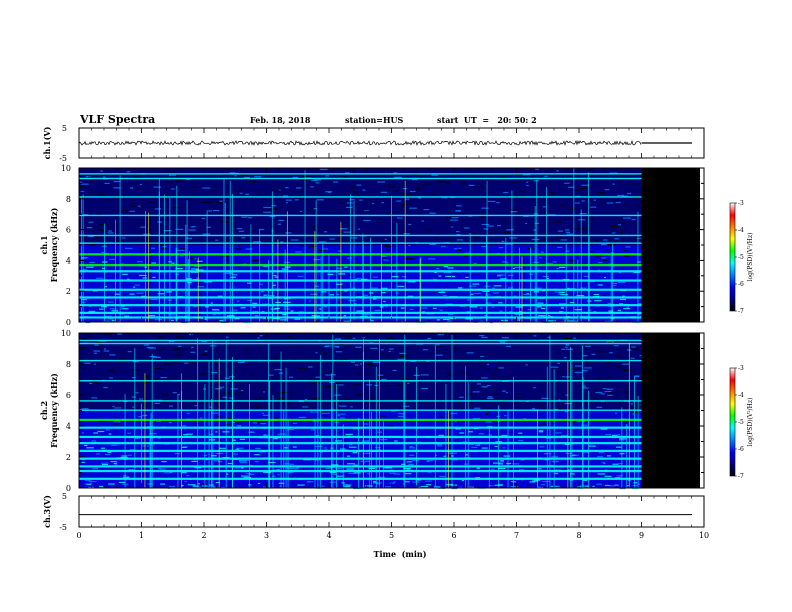 This screenshot has width=792, height=612. What do you see at coordinates (68, 395) in the screenshot?
I see `ch2-ytick-label-6: 6` at bounding box center [68, 395].